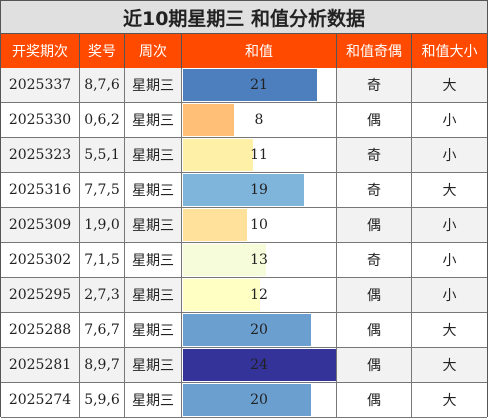 The width and height of the screenshot is (488, 418). What do you see at coordinates (102, 330) in the screenshot?
I see `numbers-cell: 7,6,7` at bounding box center [102, 330].